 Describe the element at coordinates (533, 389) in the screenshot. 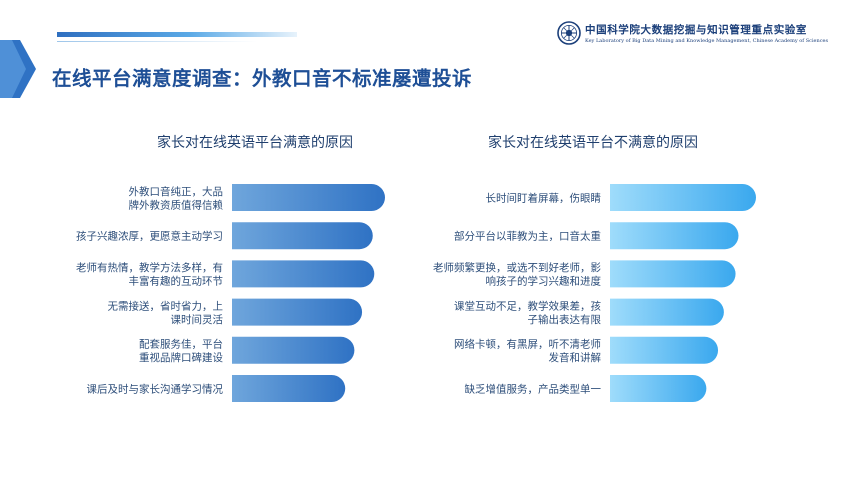

I see `unsatisfied-label-6-line-1: 缺乏增值服务，产品类型单一` at that location.